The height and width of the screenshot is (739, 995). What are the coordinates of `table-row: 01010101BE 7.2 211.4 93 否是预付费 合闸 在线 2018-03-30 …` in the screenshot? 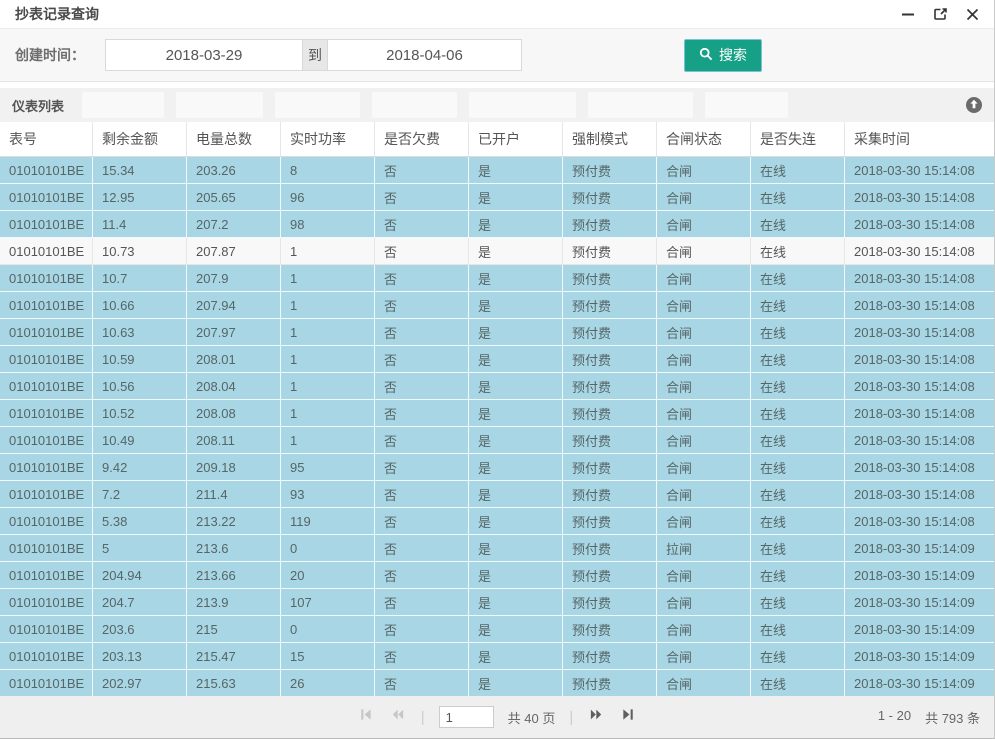 It's located at (497, 494).